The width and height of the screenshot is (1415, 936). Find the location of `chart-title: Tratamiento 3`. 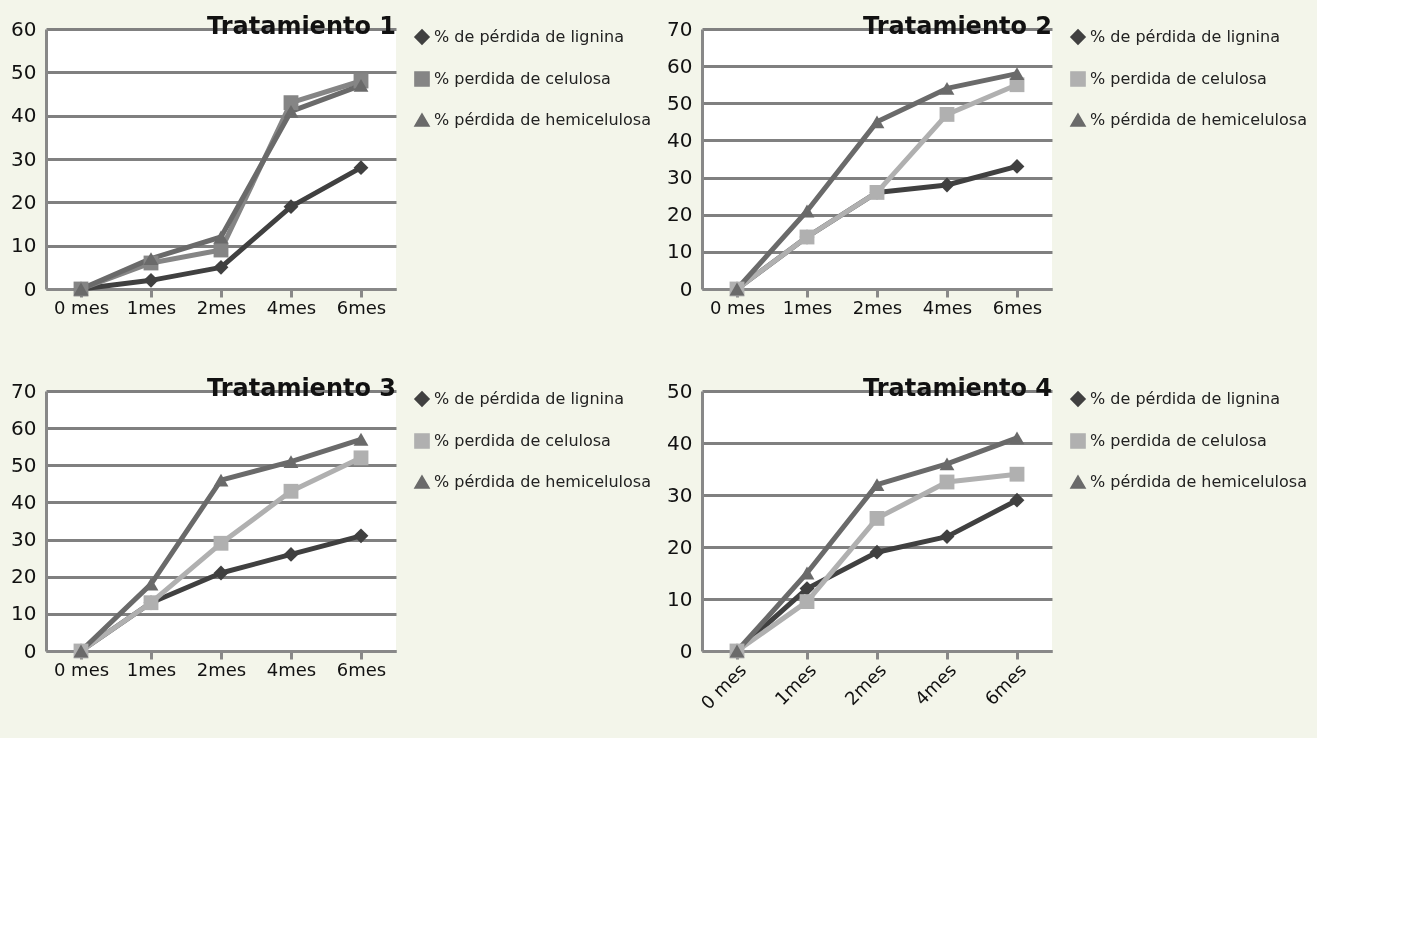

chart-title: Tratamiento 3 is located at coordinates (301, 388).